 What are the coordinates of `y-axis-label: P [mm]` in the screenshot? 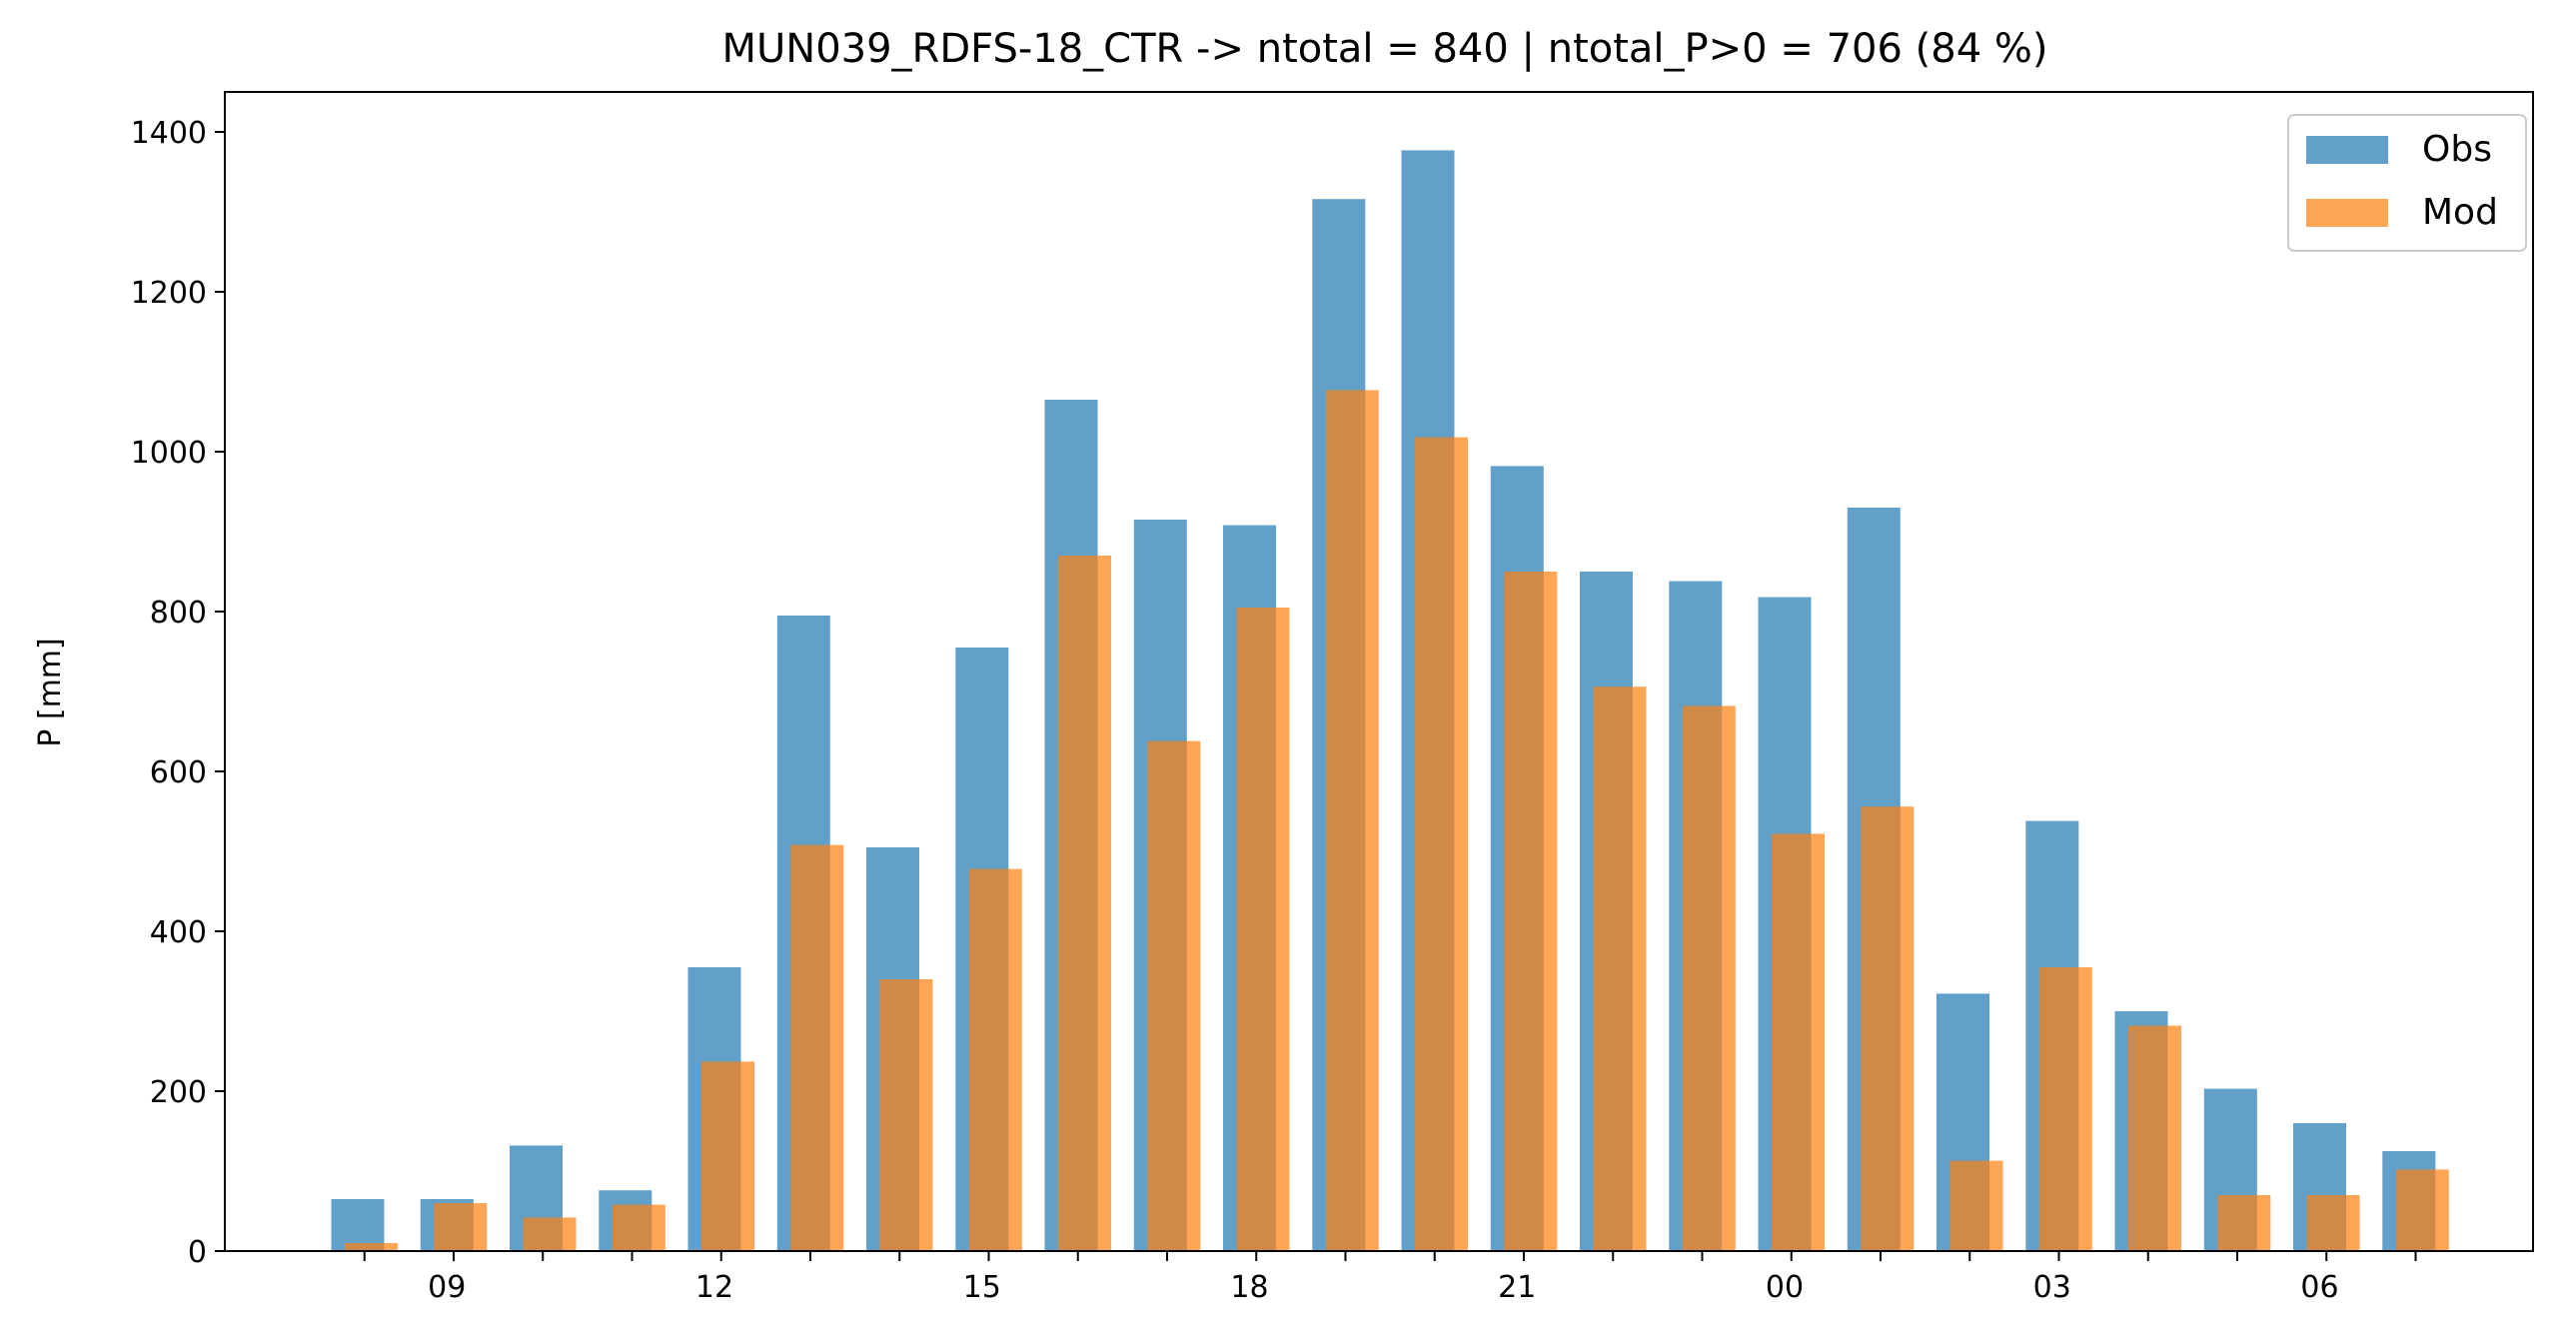 It's located at (50, 692).